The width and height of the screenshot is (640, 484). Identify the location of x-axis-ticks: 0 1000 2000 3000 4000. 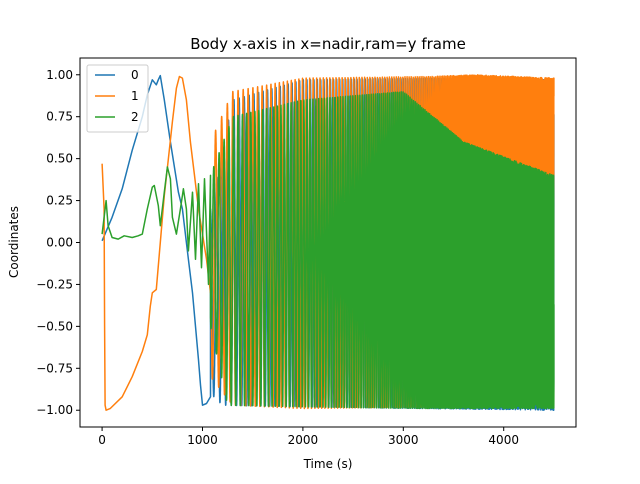
(308, 437).